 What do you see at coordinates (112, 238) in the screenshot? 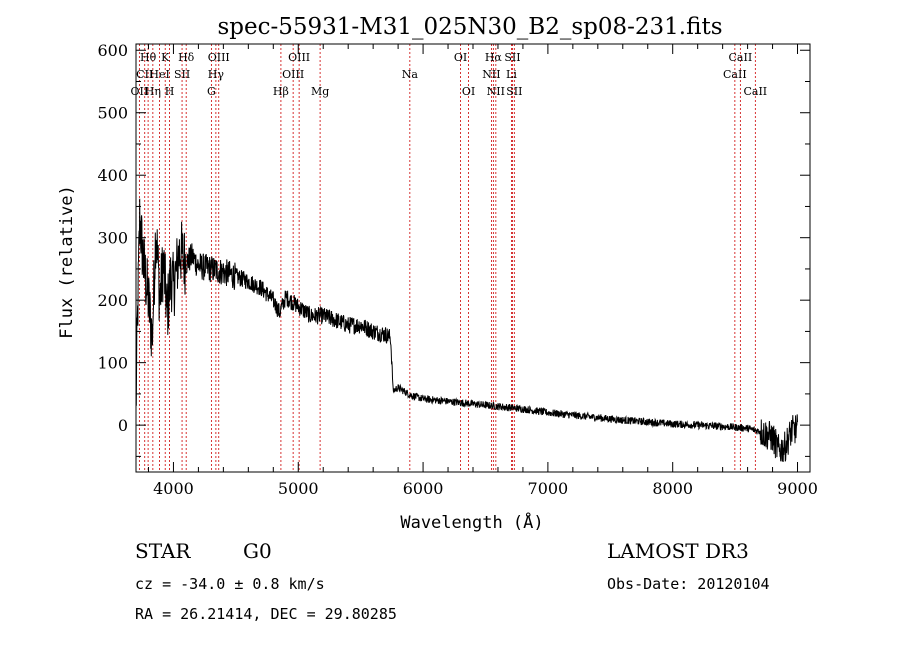
I see `y-tick-label: 300` at bounding box center [112, 238].